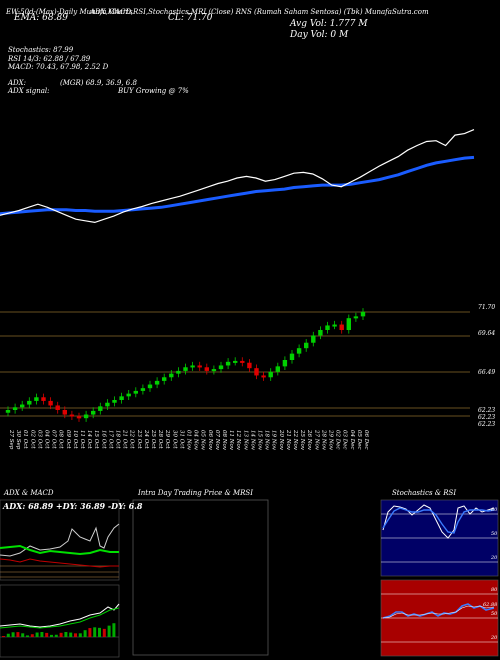  I want to click on adx-red-line, so click(59, 563).